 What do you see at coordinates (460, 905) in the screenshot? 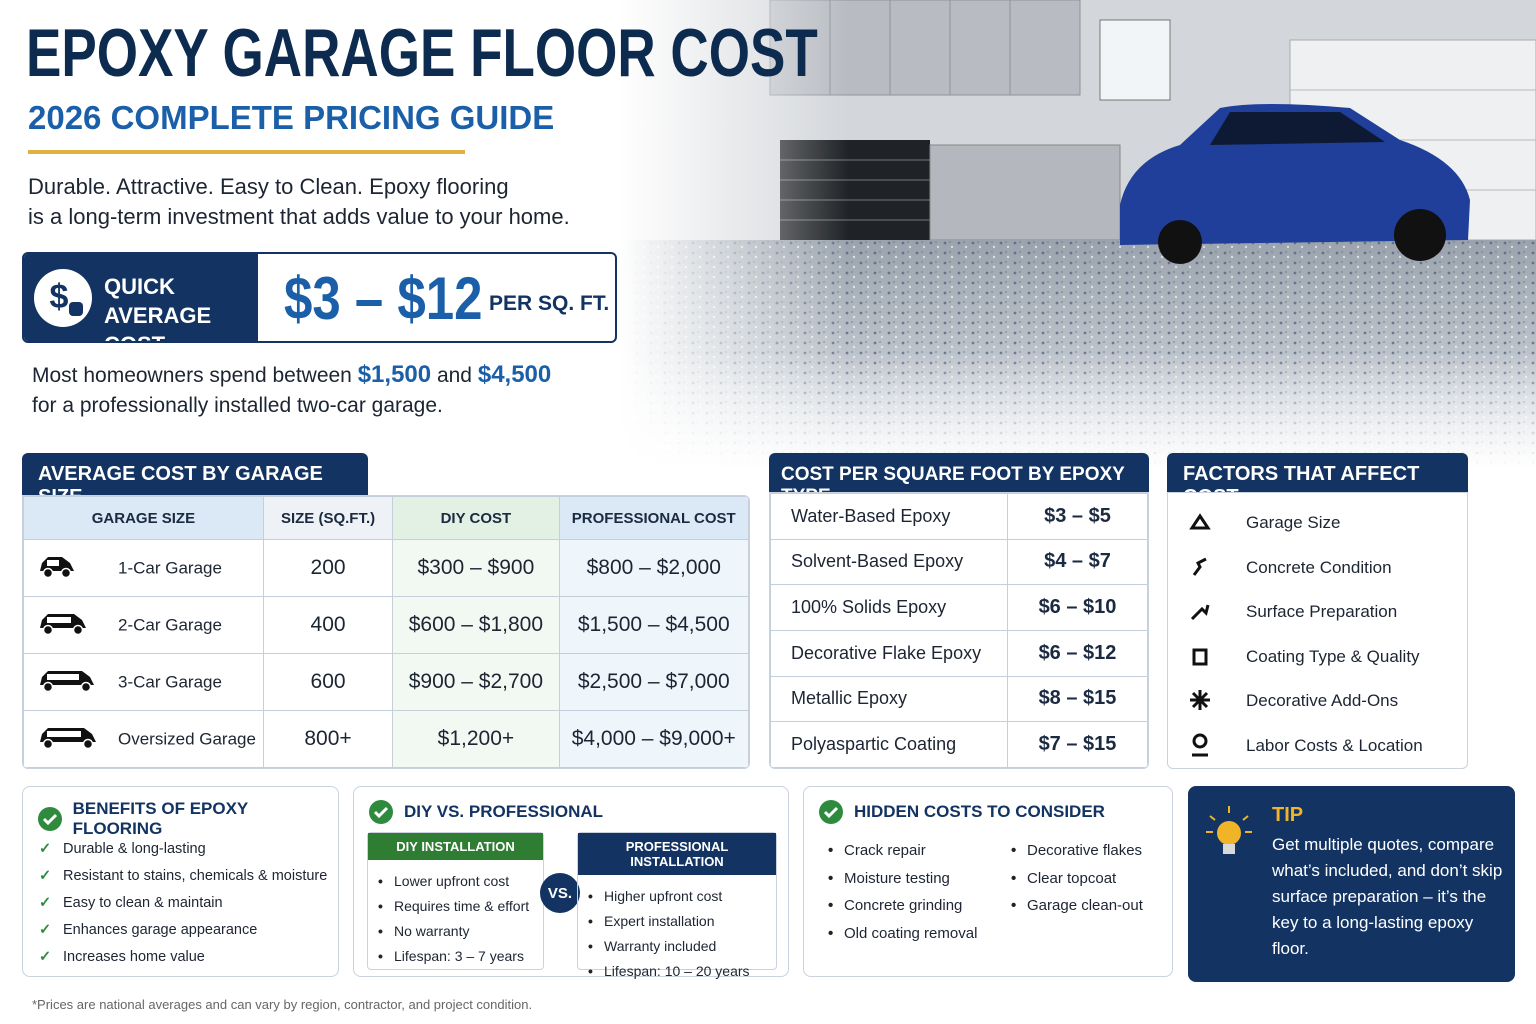
I see `list-item: • Requires time & effort` at bounding box center [460, 905].